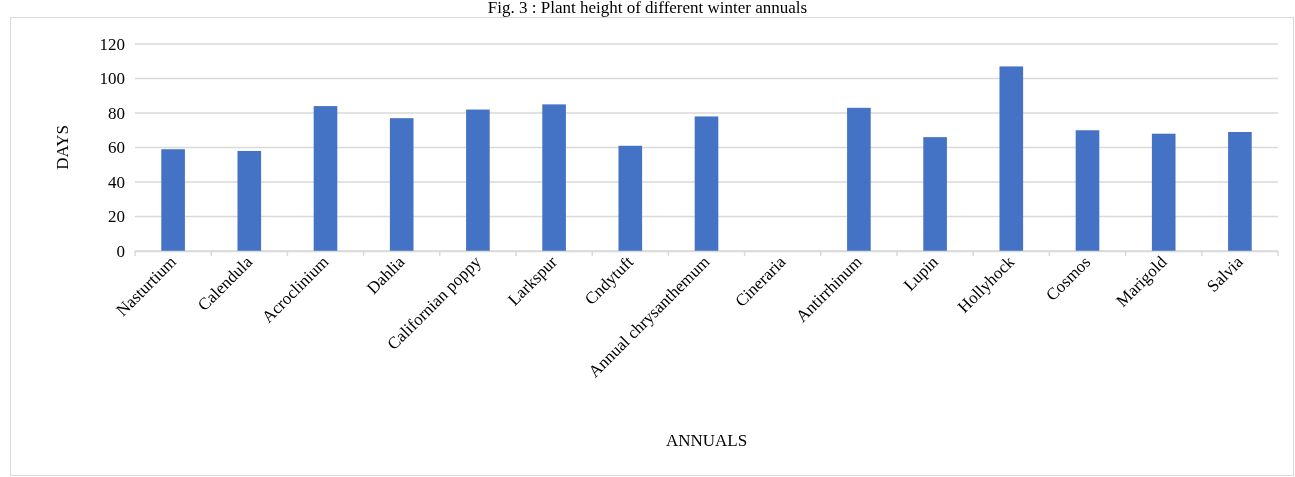  What do you see at coordinates (647, 8) in the screenshot?
I see `chart-title: Fig. 3 : Plant height of different winter annuals` at bounding box center [647, 8].